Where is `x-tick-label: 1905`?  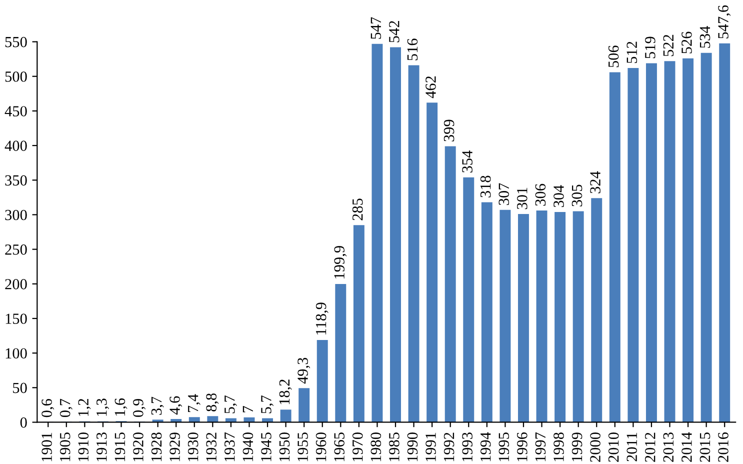 x-tick-label: 1905 is located at coordinates (65, 447).